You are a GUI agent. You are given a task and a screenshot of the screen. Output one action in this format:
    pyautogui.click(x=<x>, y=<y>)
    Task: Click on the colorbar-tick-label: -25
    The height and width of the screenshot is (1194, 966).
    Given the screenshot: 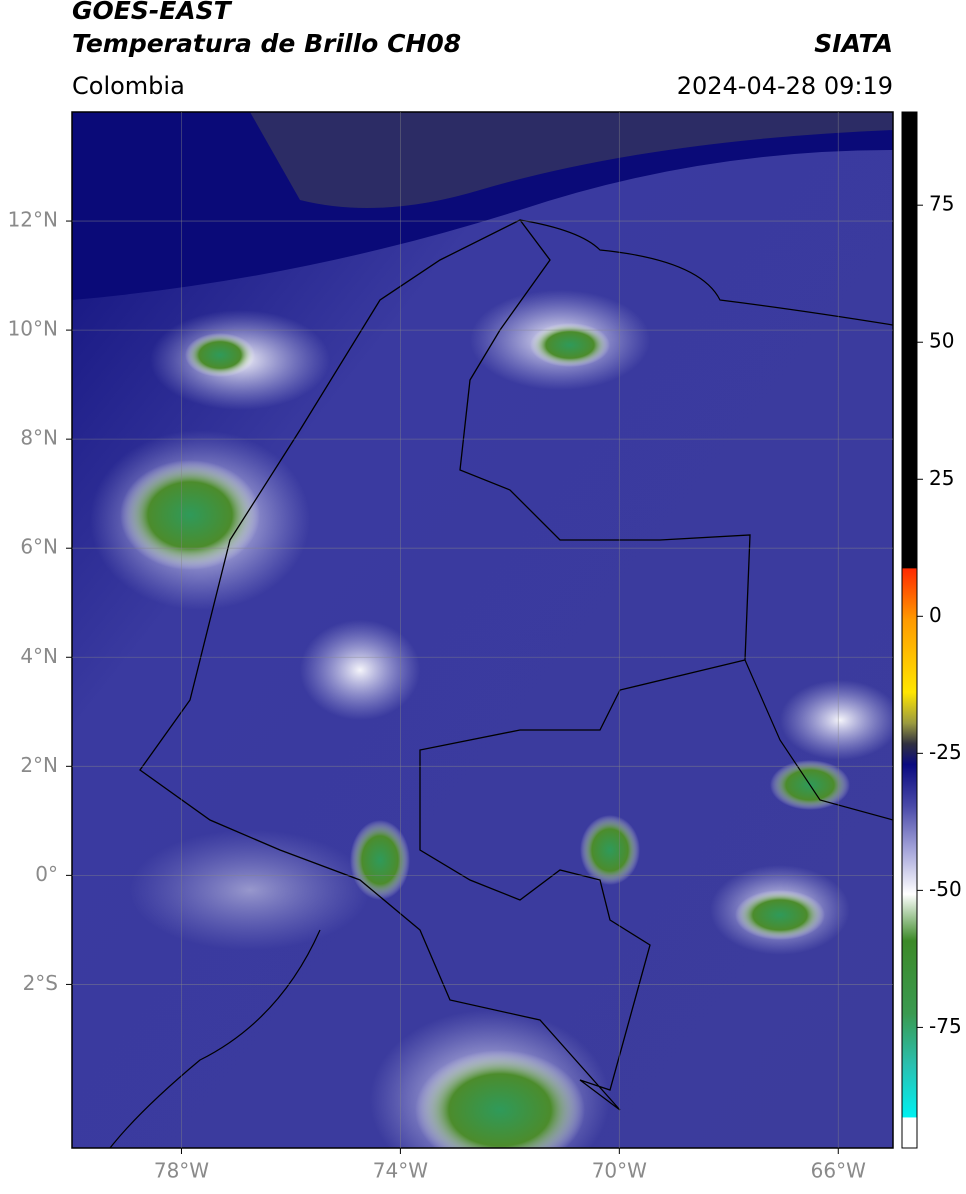 What is the action you would take?
    pyautogui.click(x=945, y=752)
    